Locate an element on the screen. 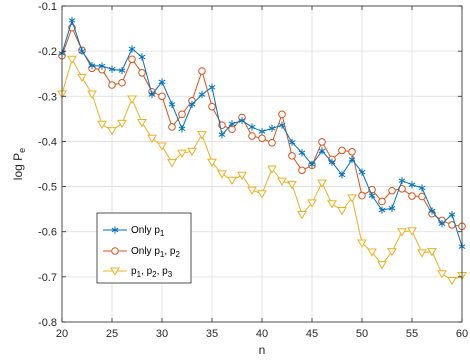 The height and width of the screenshot is (363, 470). y-axis-label-subscript: e is located at coordinates (22, 150).